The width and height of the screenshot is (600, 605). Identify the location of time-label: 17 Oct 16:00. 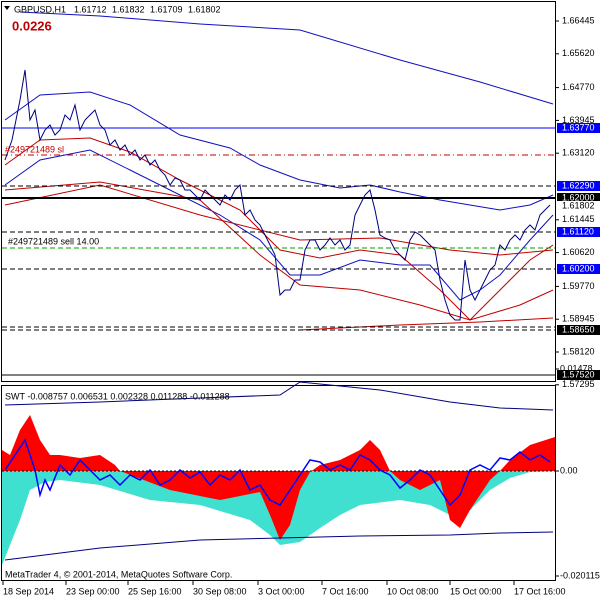
(540, 591).